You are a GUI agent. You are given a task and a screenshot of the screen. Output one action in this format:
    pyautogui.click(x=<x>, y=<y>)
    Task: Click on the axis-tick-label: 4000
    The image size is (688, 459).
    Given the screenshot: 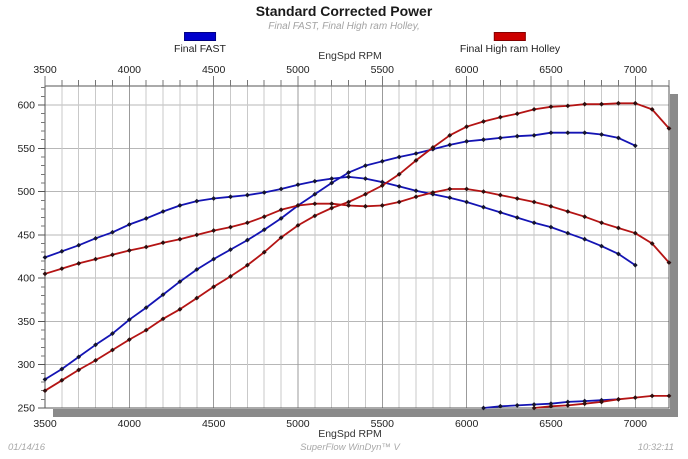 What is the action you would take?
    pyautogui.click(x=130, y=424)
    